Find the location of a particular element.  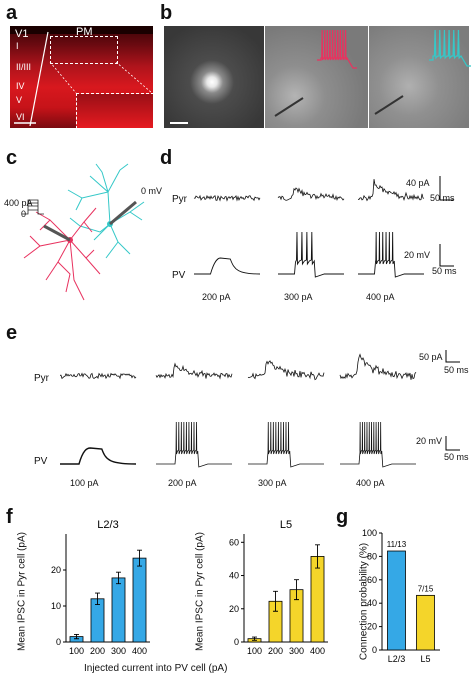

e-current-400: 400 pA is located at coordinates (370, 483).